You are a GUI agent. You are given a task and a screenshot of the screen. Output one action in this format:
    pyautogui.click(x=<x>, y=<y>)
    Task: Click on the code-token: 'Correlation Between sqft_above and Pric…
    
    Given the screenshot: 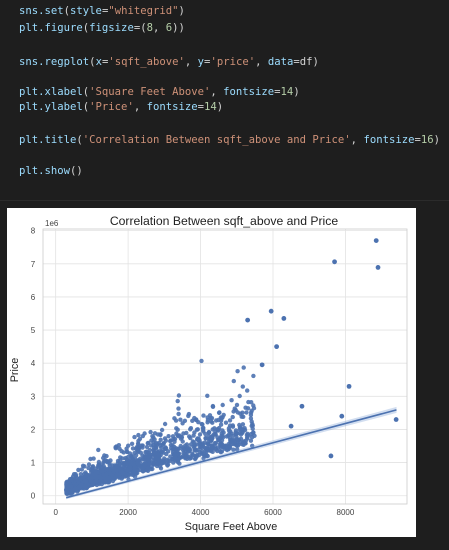 What is the action you would take?
    pyautogui.click(x=216, y=140)
    